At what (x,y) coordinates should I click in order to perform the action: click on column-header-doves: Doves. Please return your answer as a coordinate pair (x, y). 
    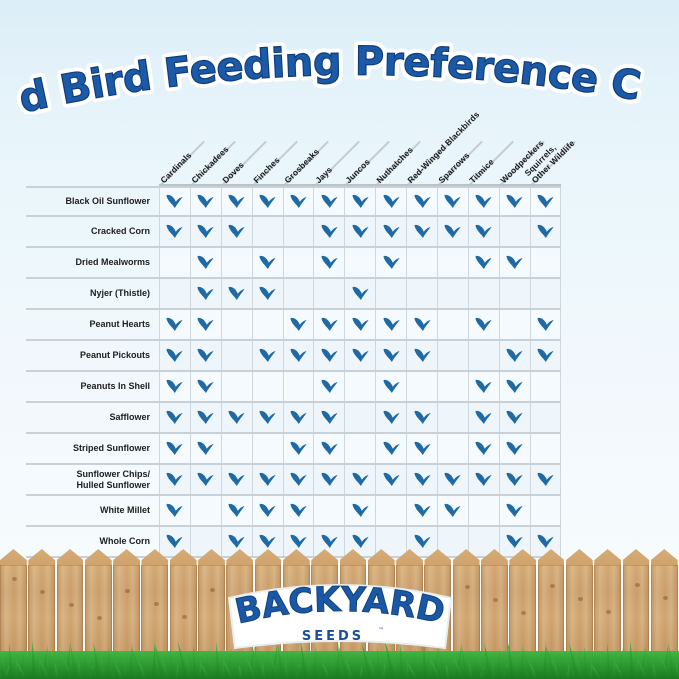
    Looking at the image, I should click on (233, 173).